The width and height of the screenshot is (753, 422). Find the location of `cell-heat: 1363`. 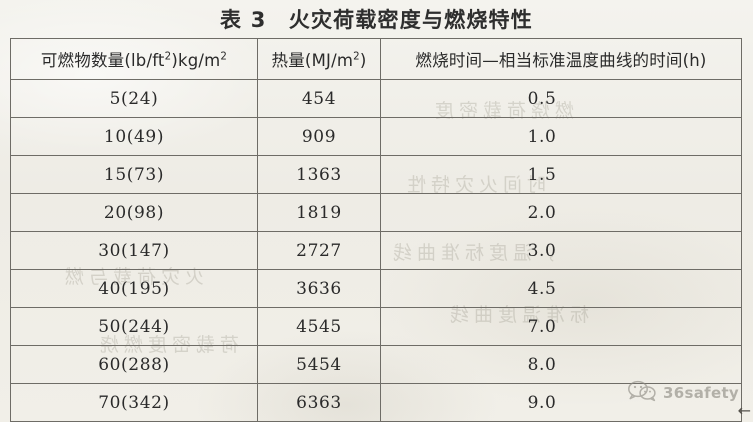

cell-heat: 1363 is located at coordinates (319, 174).